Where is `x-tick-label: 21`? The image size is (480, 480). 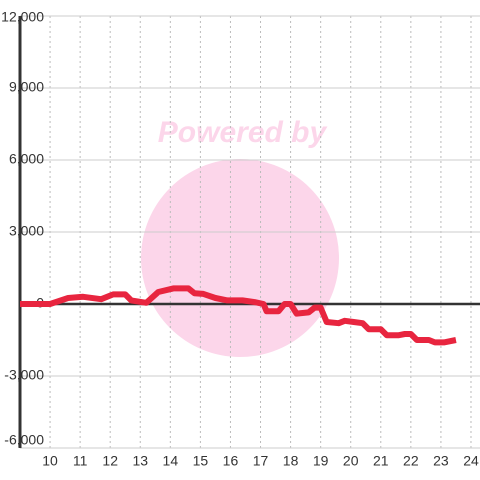 x-tick-label: 21 is located at coordinates (381, 461).